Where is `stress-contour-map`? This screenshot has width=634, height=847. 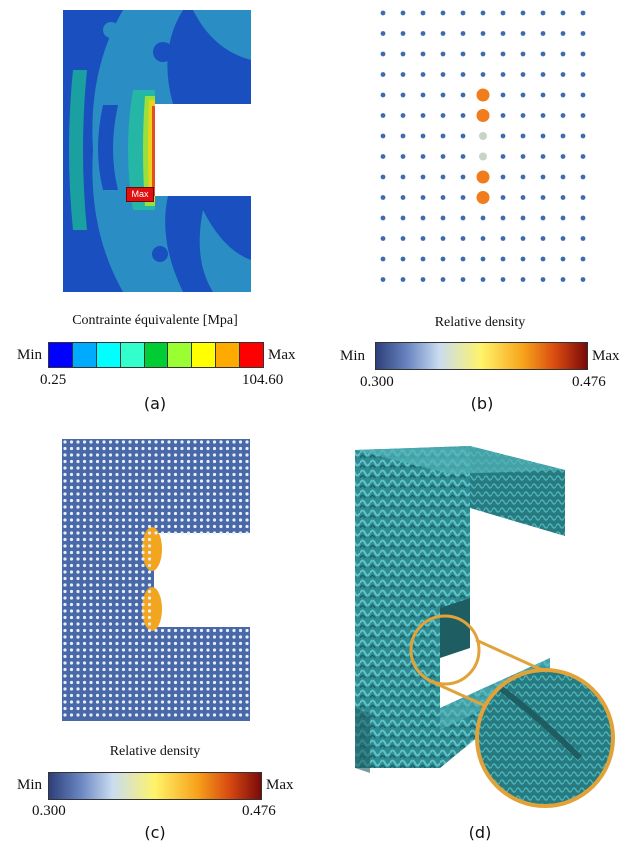 stress-contour-map is located at coordinates (157, 151).